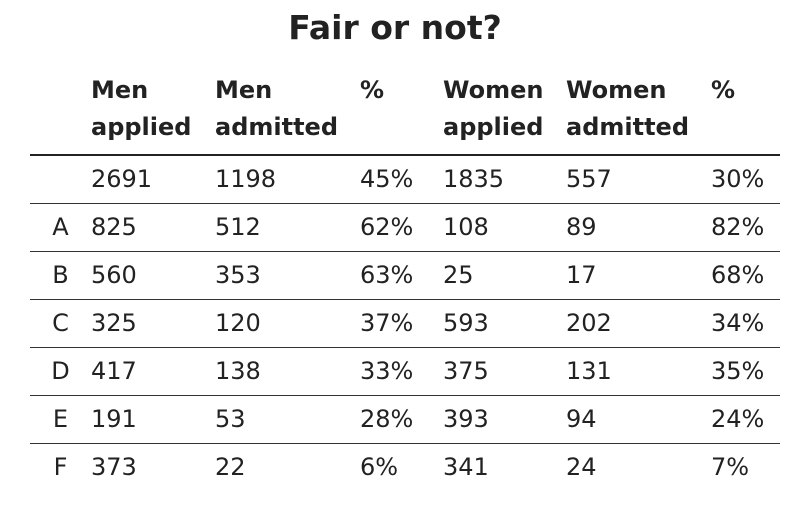 This screenshot has width=810, height=518. What do you see at coordinates (504, 179) in the screenshot?
I see `women-applied-cell: 1835` at bounding box center [504, 179].